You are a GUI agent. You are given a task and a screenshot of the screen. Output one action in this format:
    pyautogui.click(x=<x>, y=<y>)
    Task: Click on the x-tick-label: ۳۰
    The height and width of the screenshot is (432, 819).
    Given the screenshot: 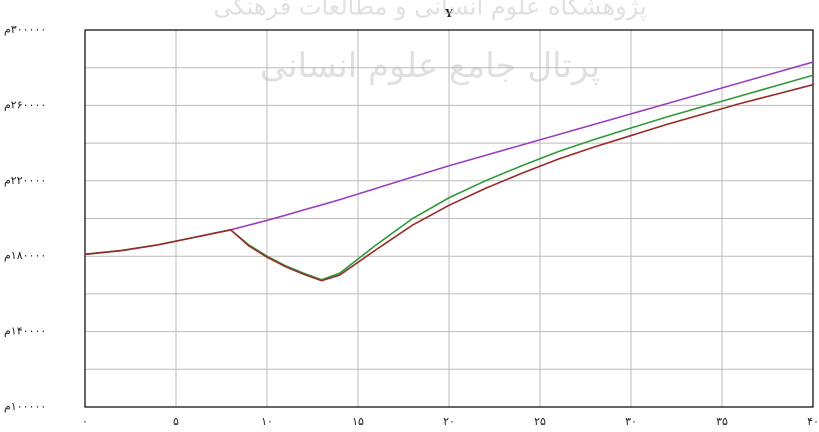 What is the action you would take?
    pyautogui.click(x=631, y=421)
    